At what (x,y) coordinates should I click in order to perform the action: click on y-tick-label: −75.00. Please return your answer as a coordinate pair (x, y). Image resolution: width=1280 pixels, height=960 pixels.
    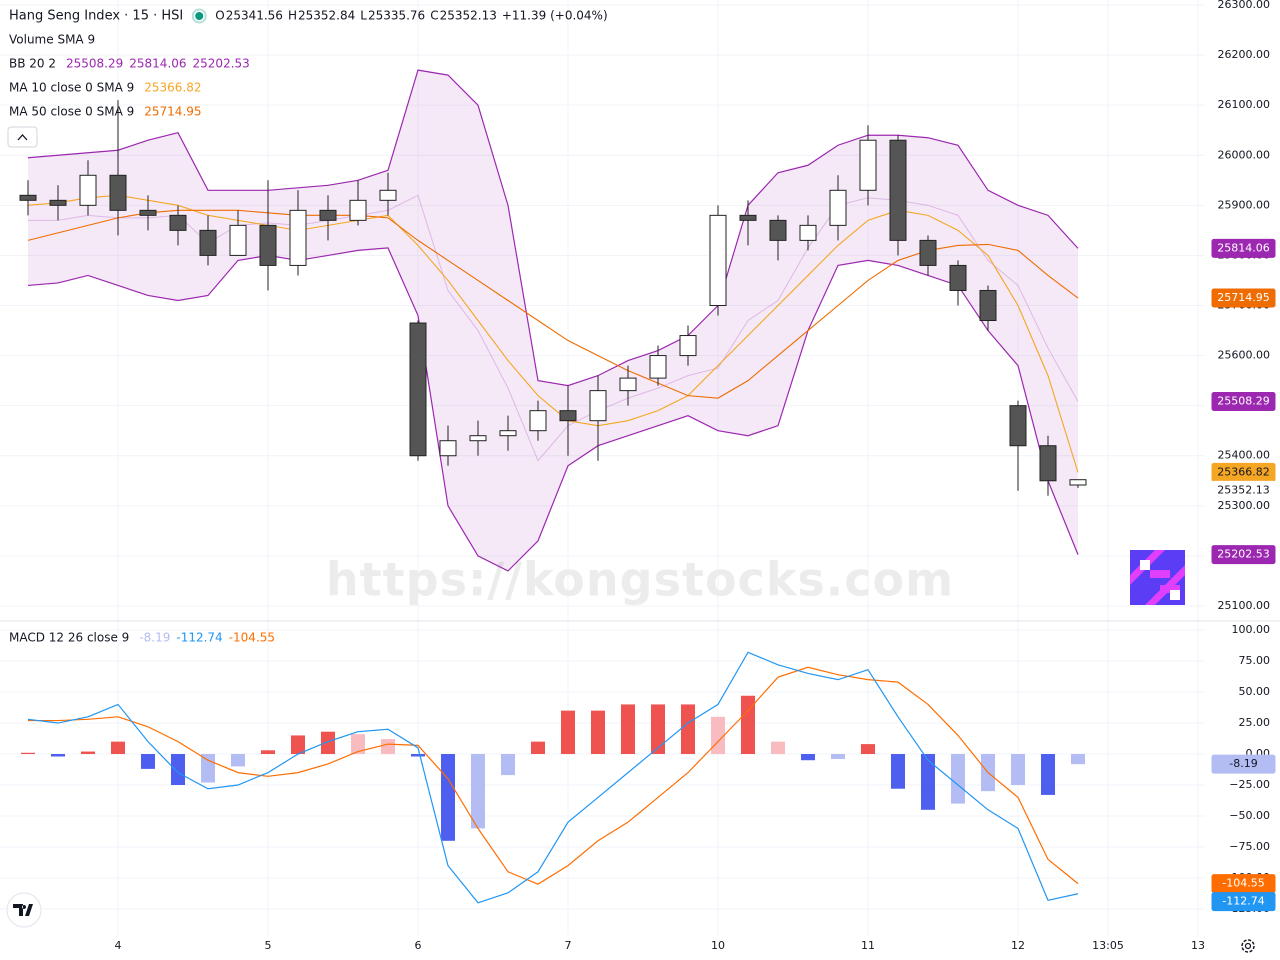
    Looking at the image, I should click on (1249, 846).